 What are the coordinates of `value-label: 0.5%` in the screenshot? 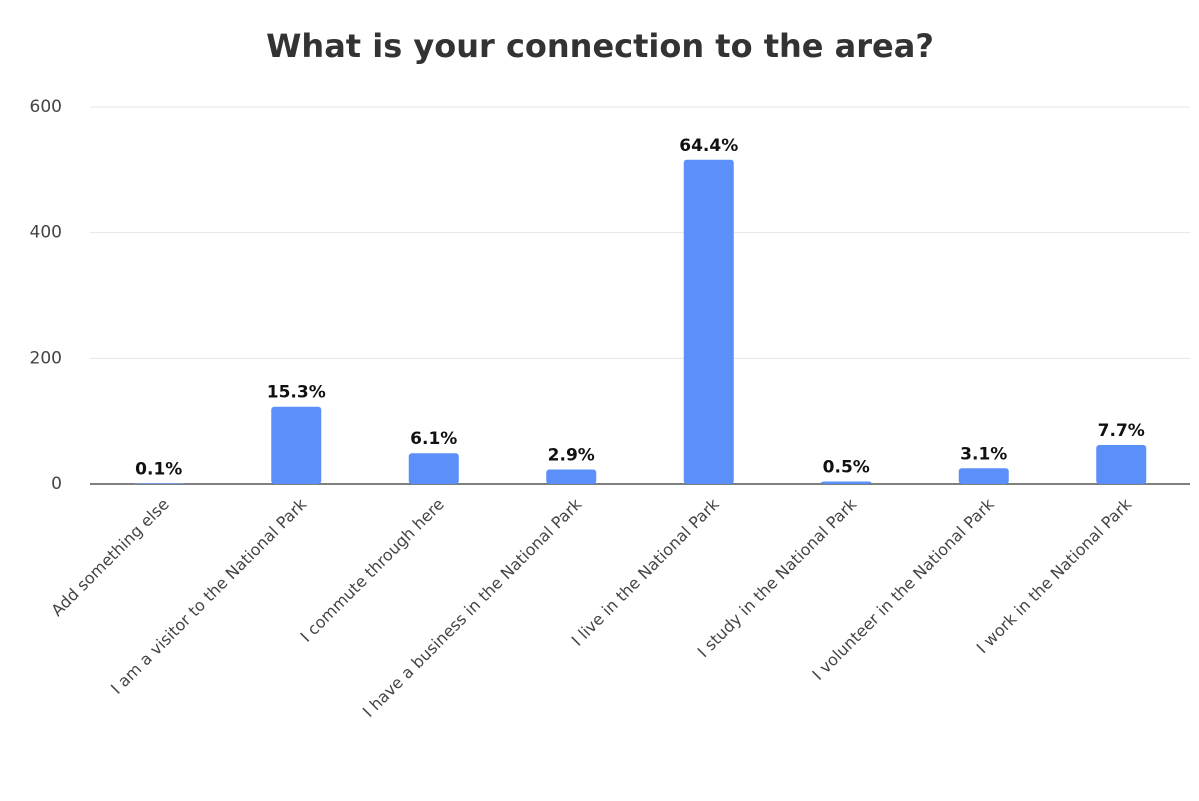 It's located at (846, 467).